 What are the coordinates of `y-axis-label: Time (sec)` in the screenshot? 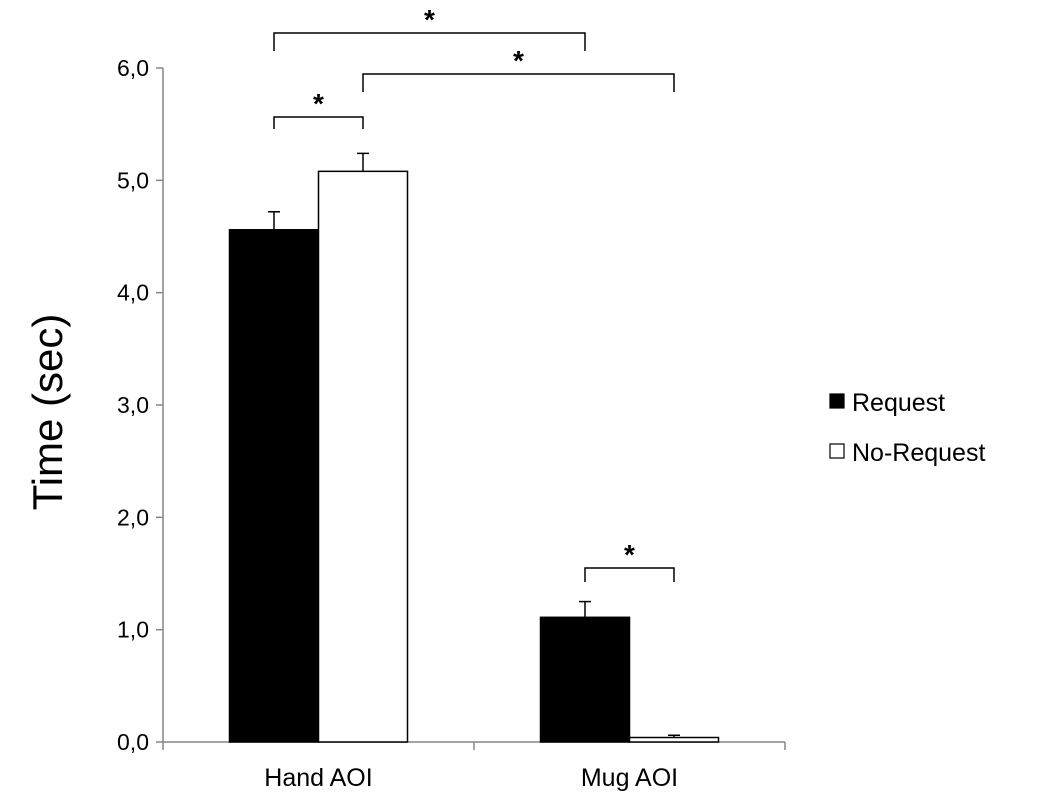 It's located at (47, 412).